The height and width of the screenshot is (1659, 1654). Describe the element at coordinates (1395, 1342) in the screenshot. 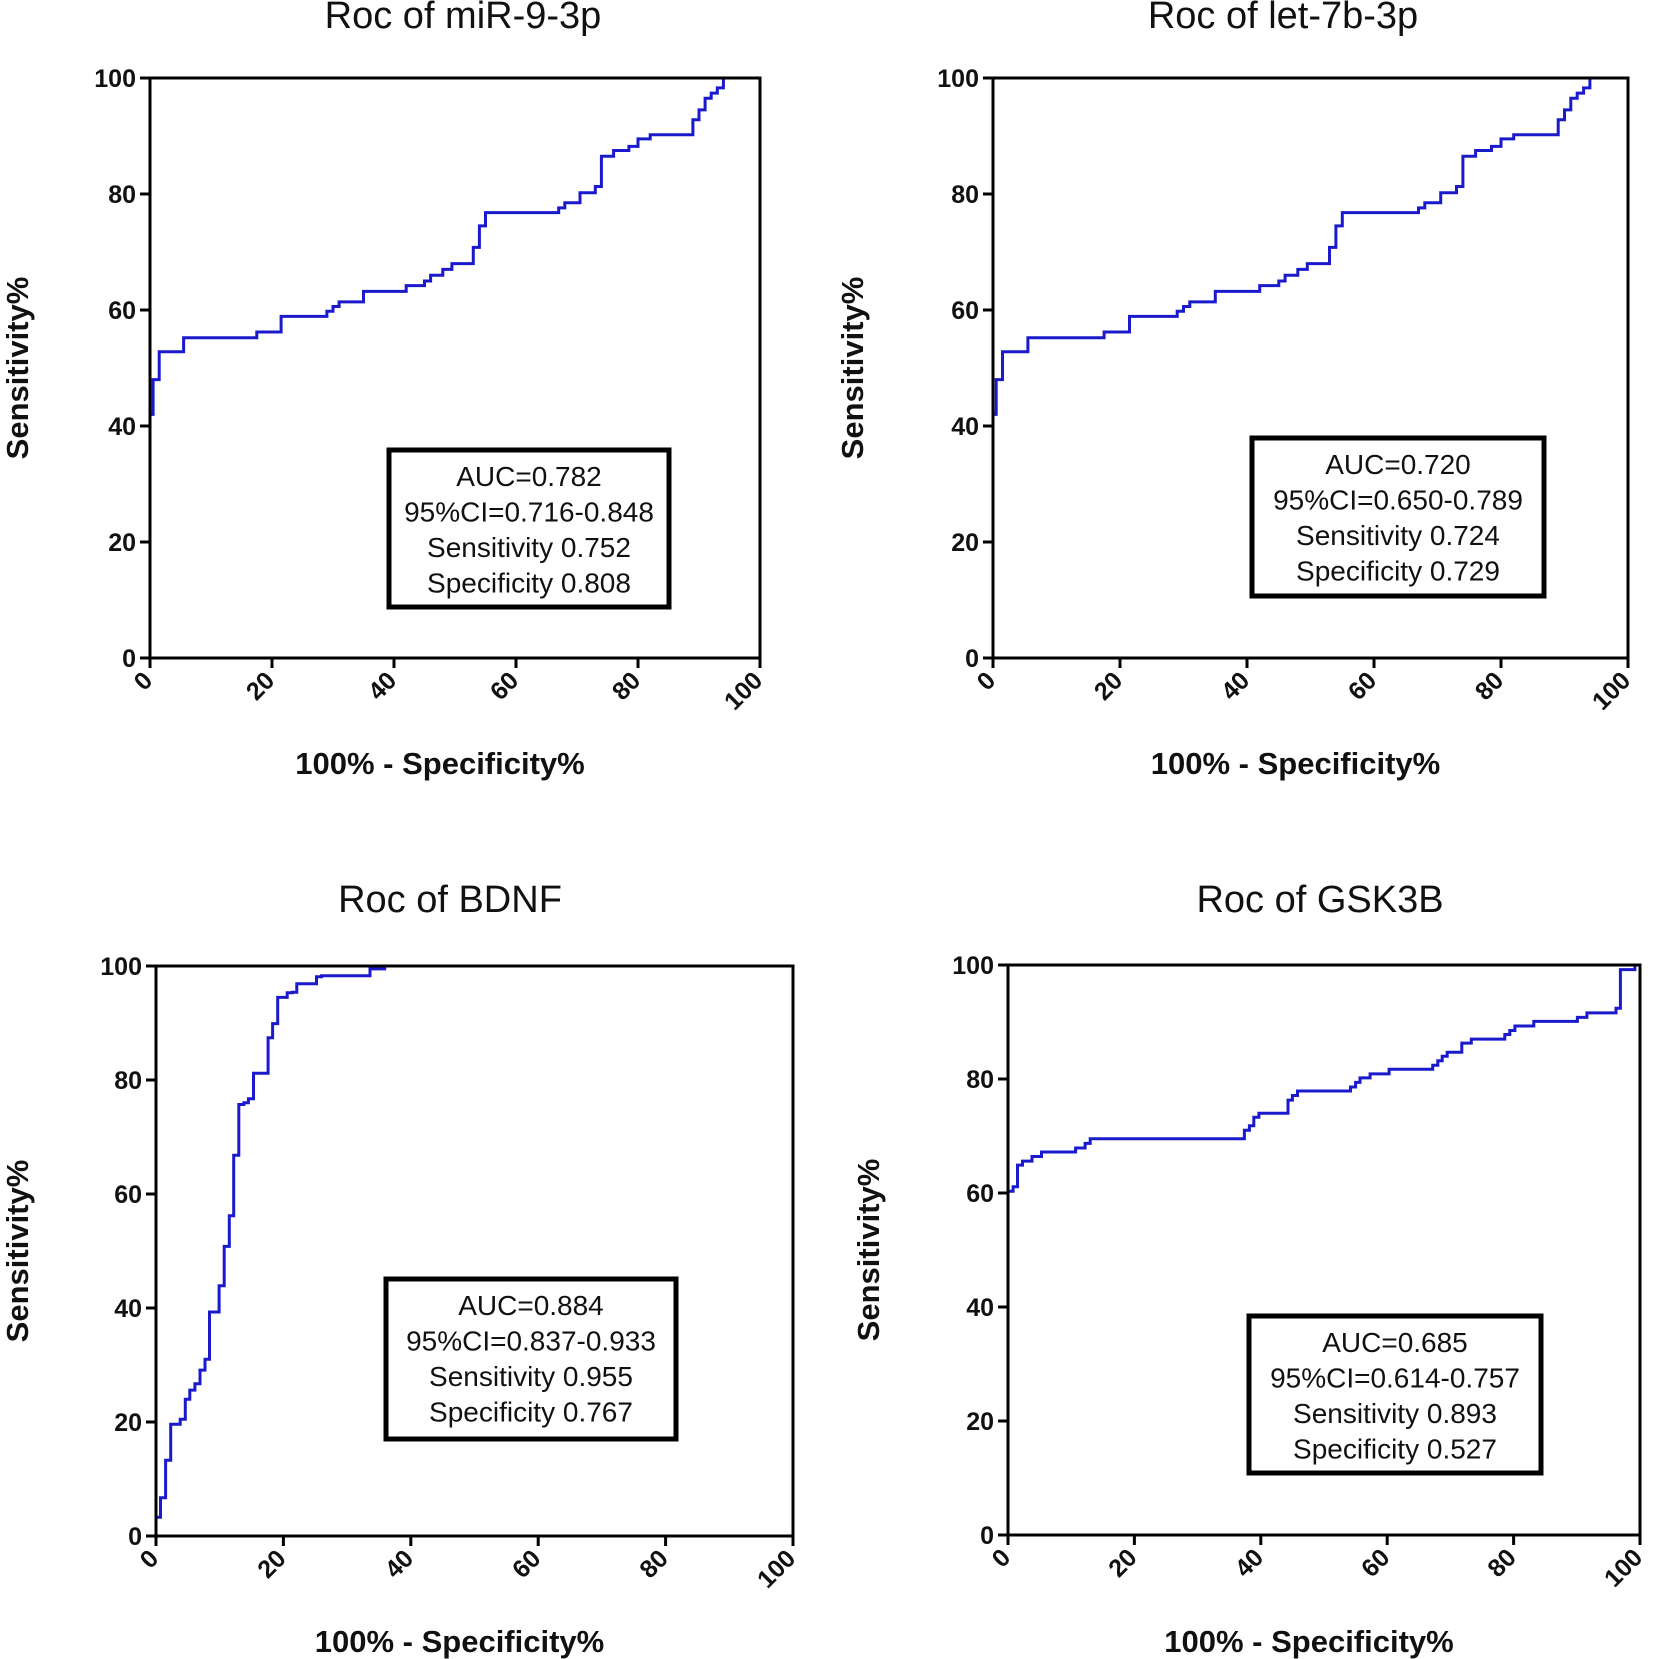

I see `stats-line: AUC=0.685` at that location.